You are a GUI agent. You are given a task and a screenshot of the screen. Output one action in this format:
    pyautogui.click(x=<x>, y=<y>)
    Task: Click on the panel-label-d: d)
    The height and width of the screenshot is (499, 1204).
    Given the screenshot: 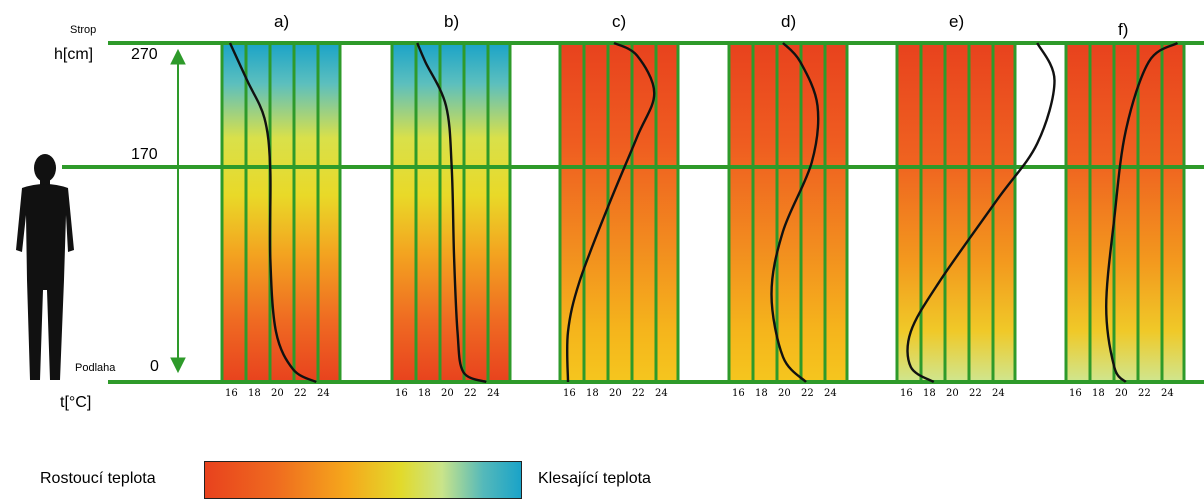 What is the action you would take?
    pyautogui.click(x=789, y=21)
    